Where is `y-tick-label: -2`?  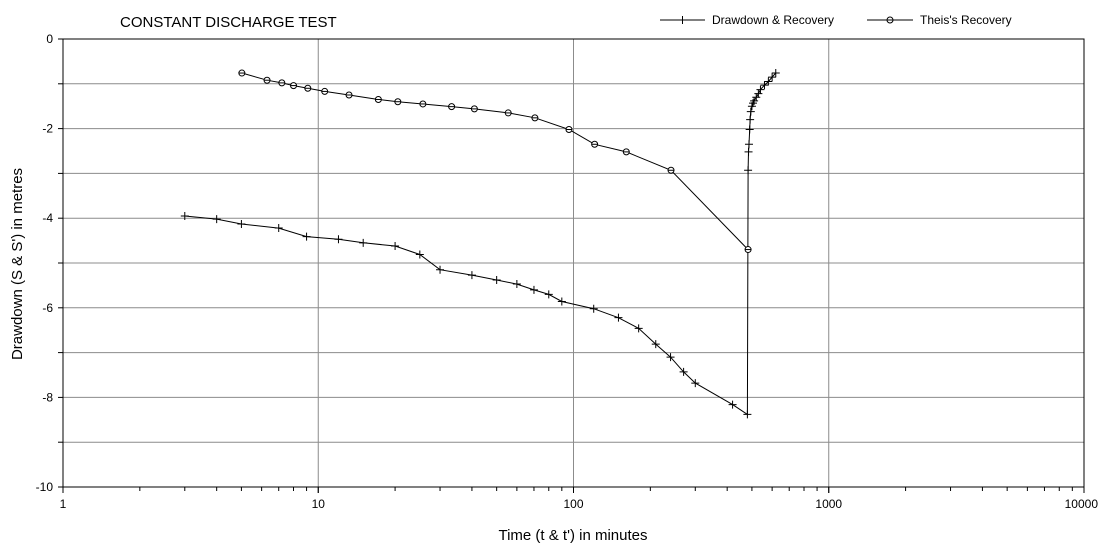
y-tick-label: -2 is located at coordinates (47, 129).